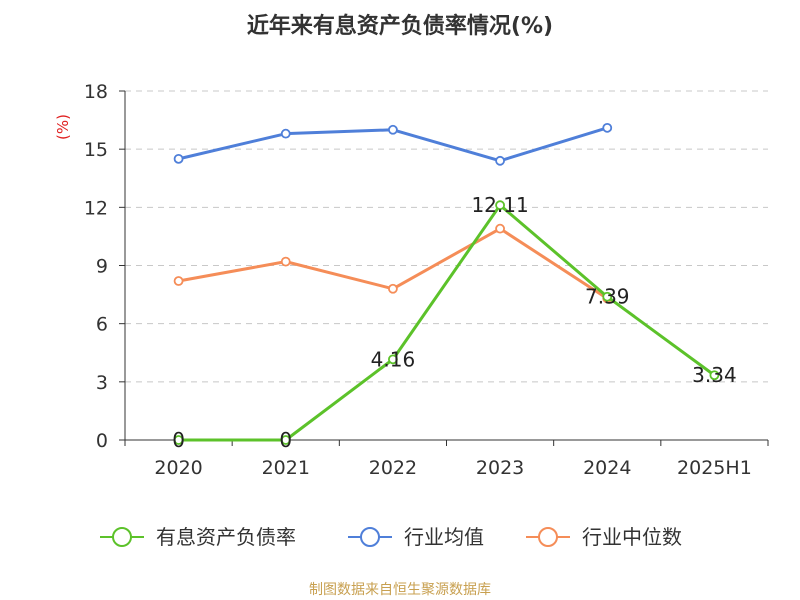 Image resolution: width=800 pixels, height=600 pixels. Describe the element at coordinates (632, 537) in the screenshot. I see `legend-label: 行业中位数` at that location.